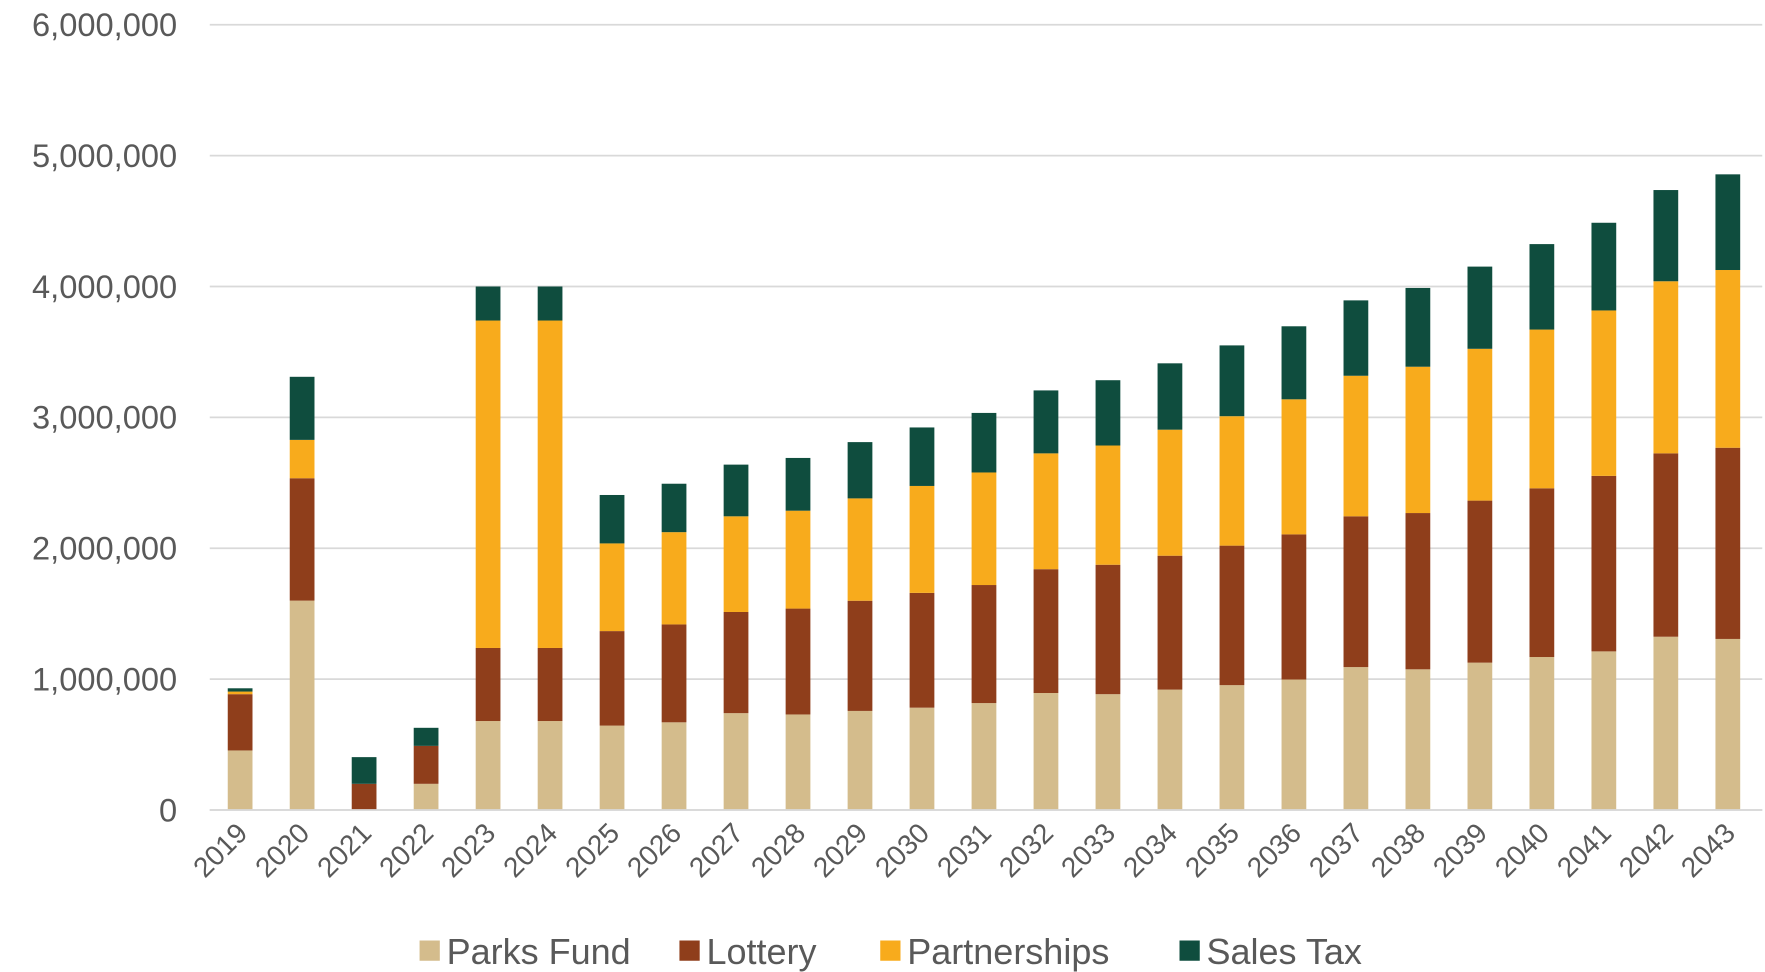  I want to click on x-tick-label: 2025, so click(592, 850).